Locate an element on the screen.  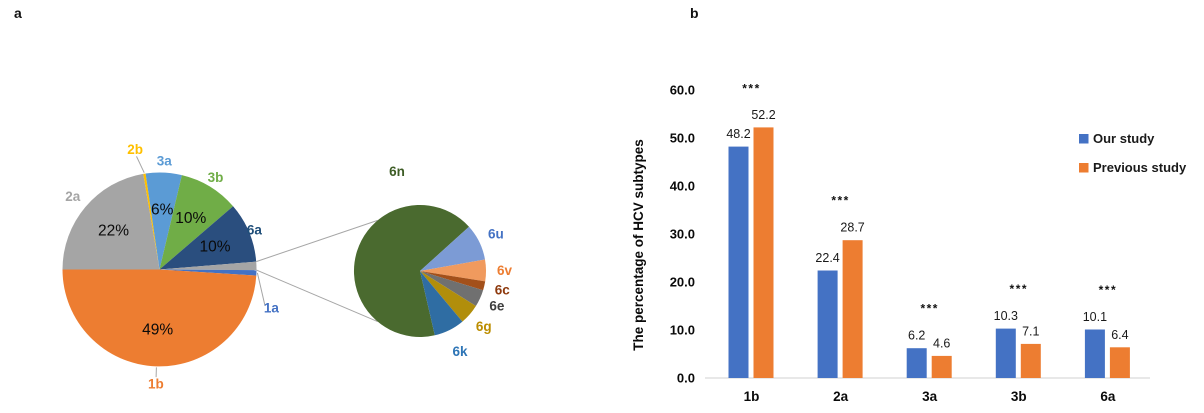
pie-label-6n: 6n is located at coordinates (397, 171).